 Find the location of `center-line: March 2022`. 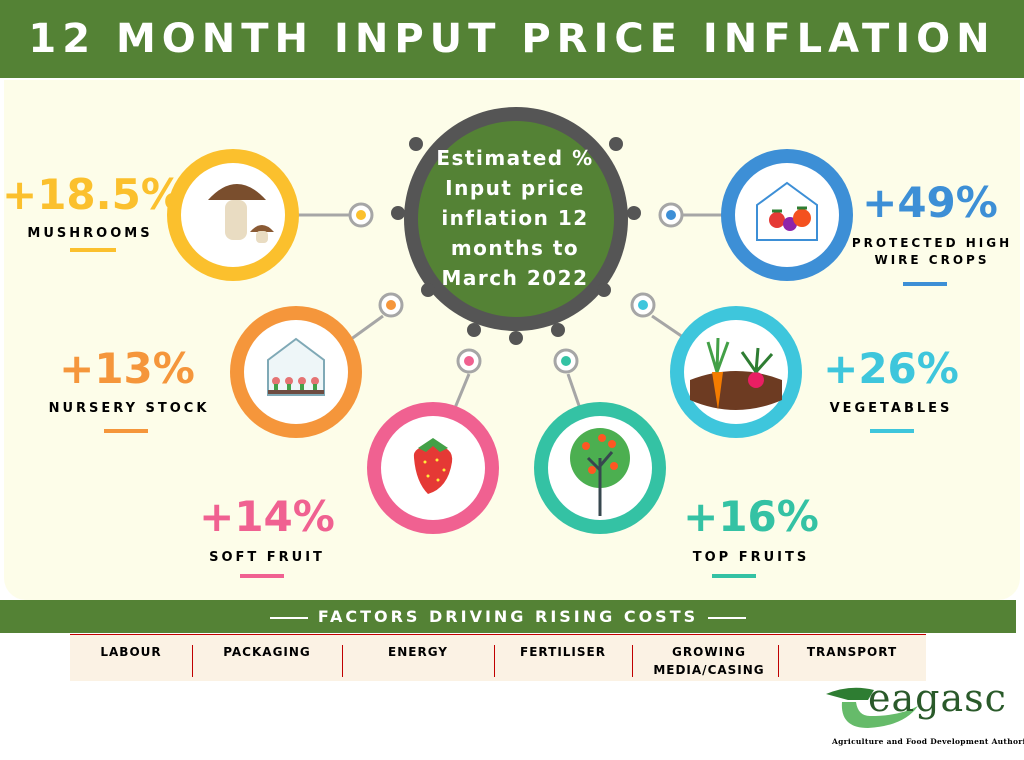

center-line: March 2022 is located at coordinates (515, 278).